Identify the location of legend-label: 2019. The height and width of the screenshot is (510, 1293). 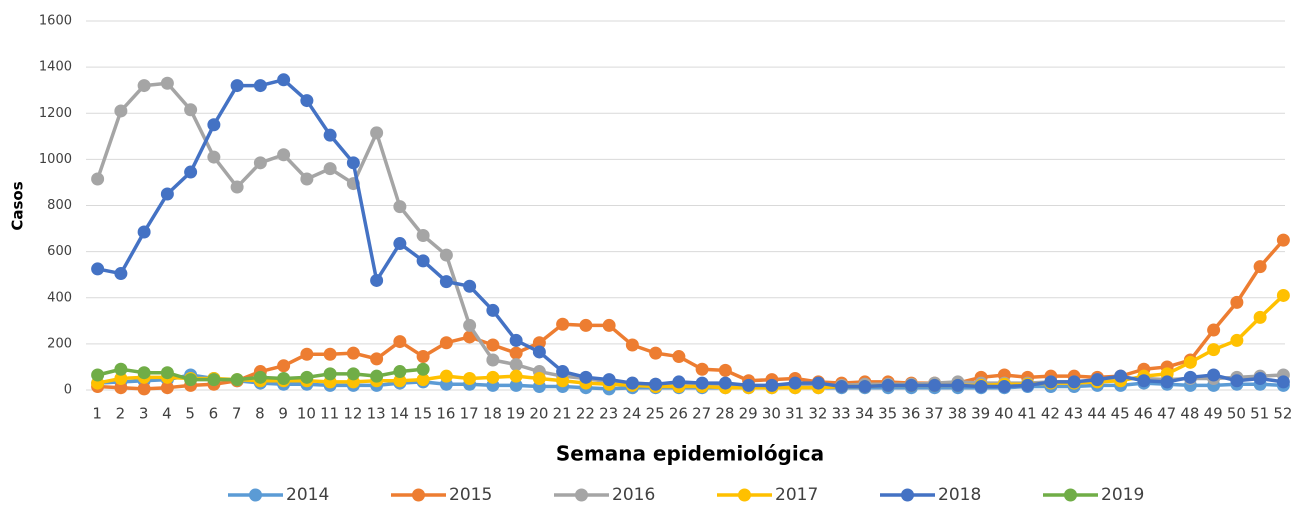
(1122, 495).